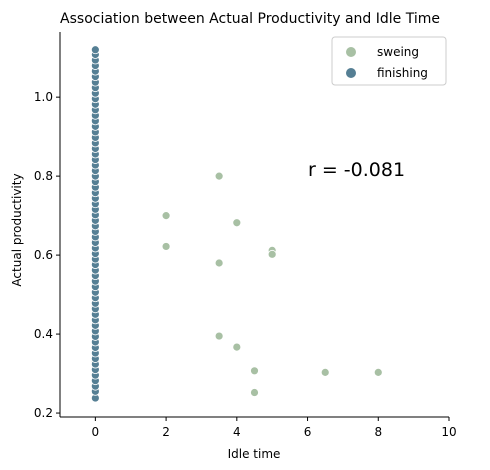 This screenshot has height=470, width=490. Describe the element at coordinates (43, 334) in the screenshot. I see `y-tick-label: 0.4` at that location.